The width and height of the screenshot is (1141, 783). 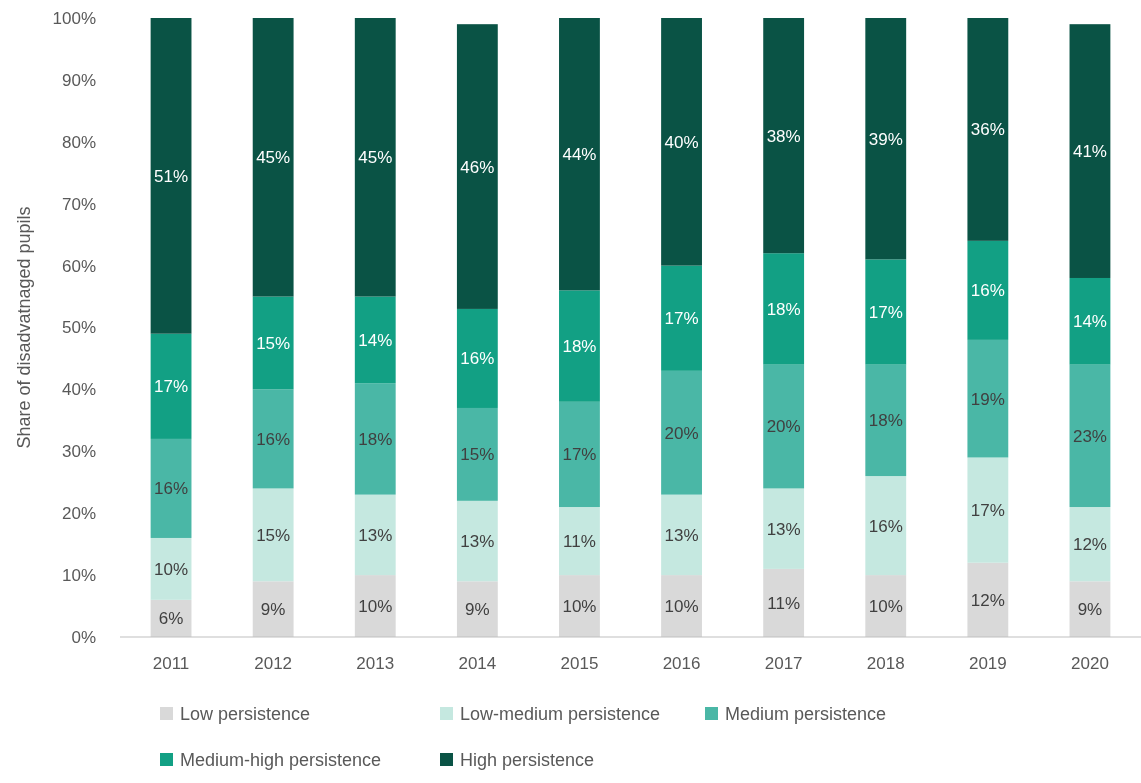 What do you see at coordinates (273, 663) in the screenshot?
I see `x-tick-label: 2012` at bounding box center [273, 663].